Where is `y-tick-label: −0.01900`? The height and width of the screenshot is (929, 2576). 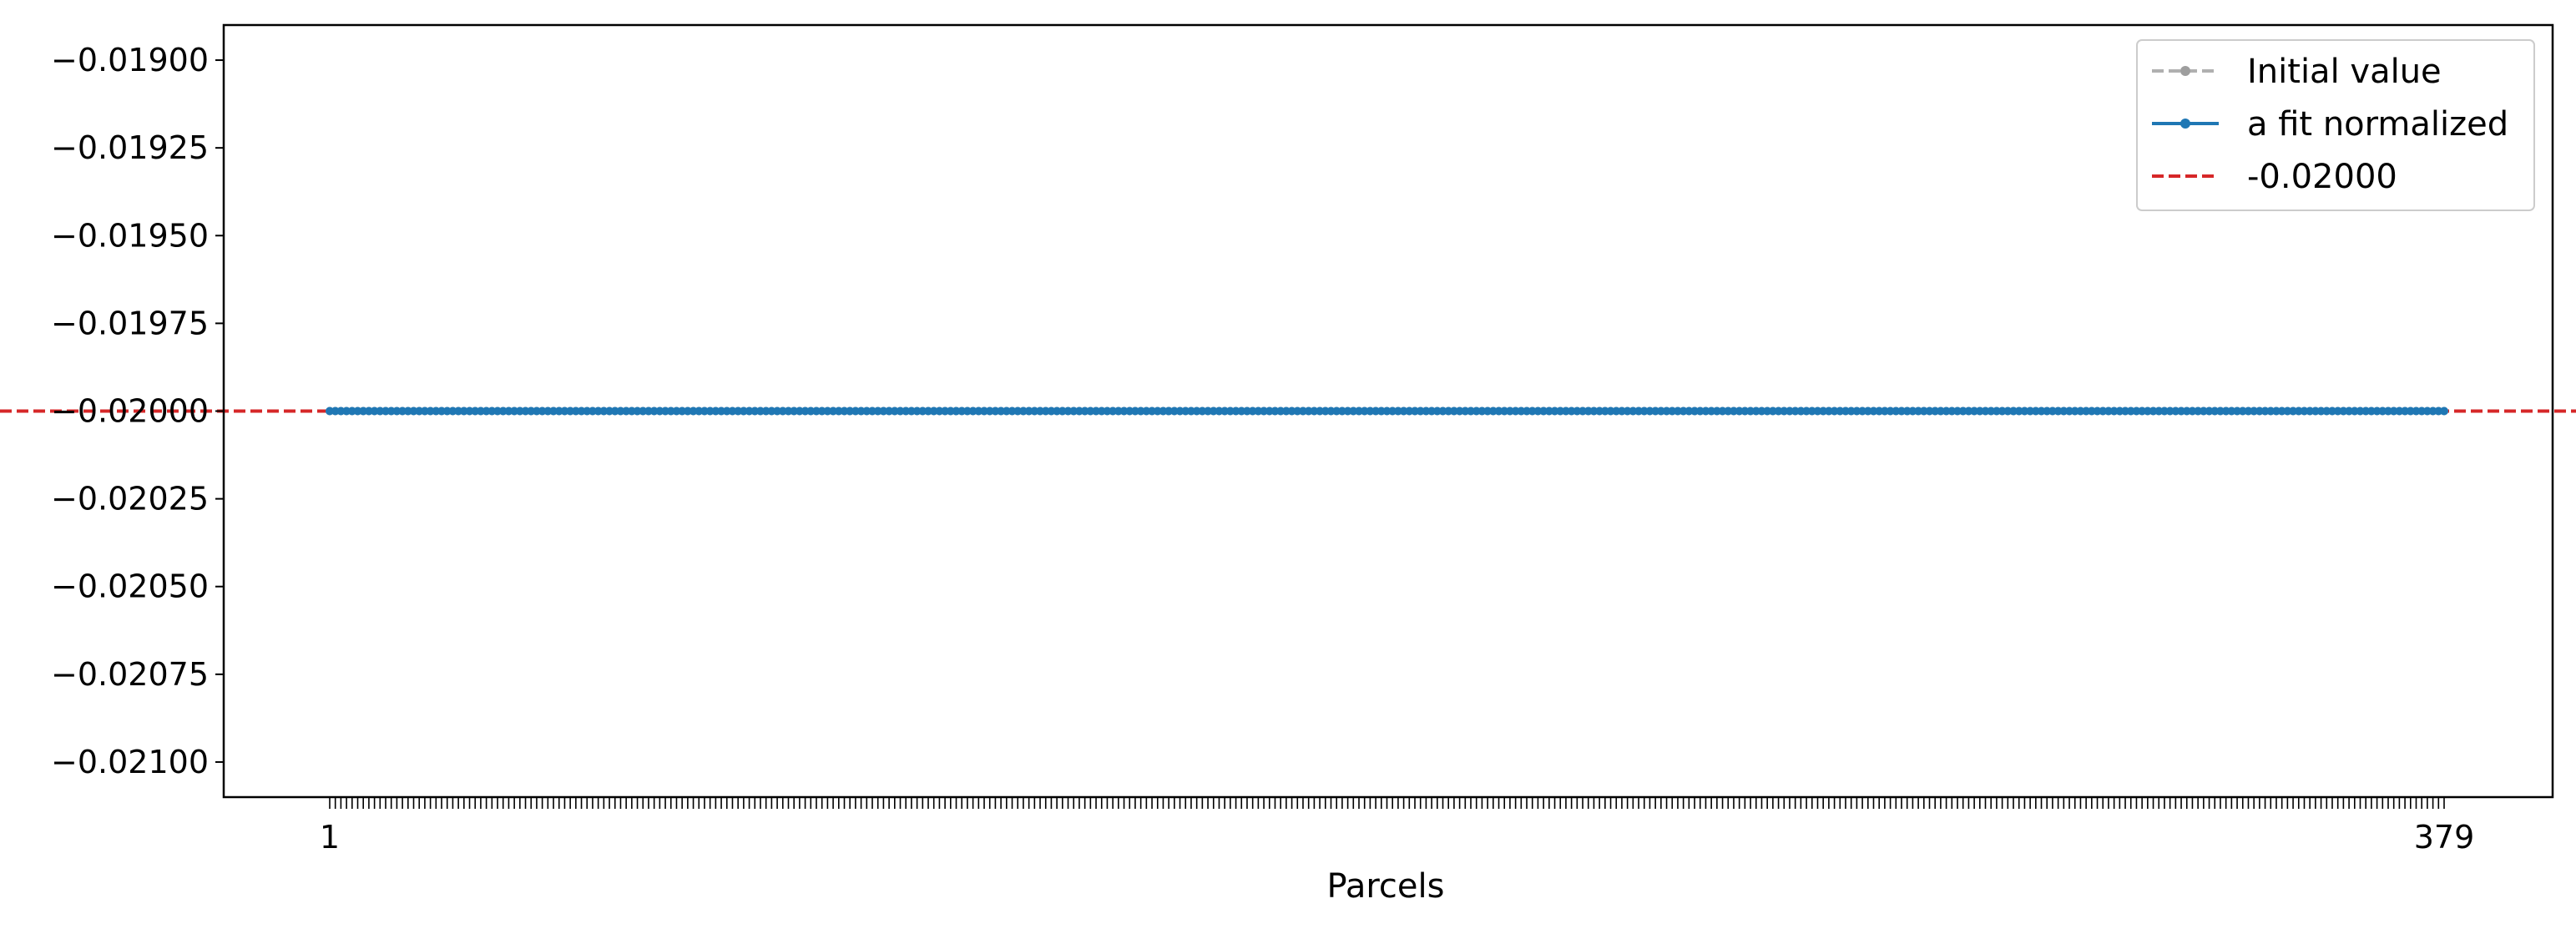 y-tick-label: −0.01900 is located at coordinates (130, 60).